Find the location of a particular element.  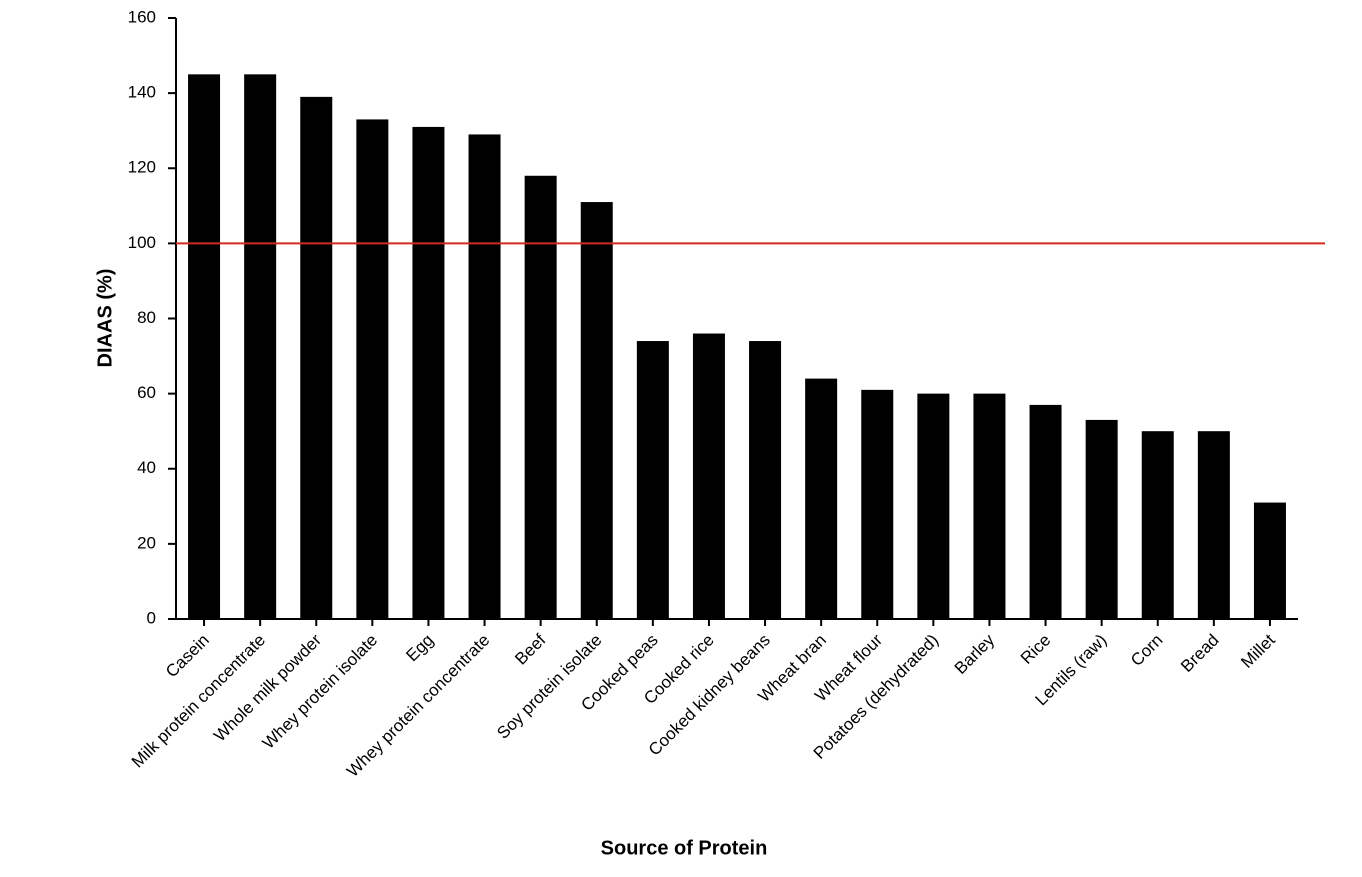

y-tick-label: 160 is located at coordinates (142, 16).